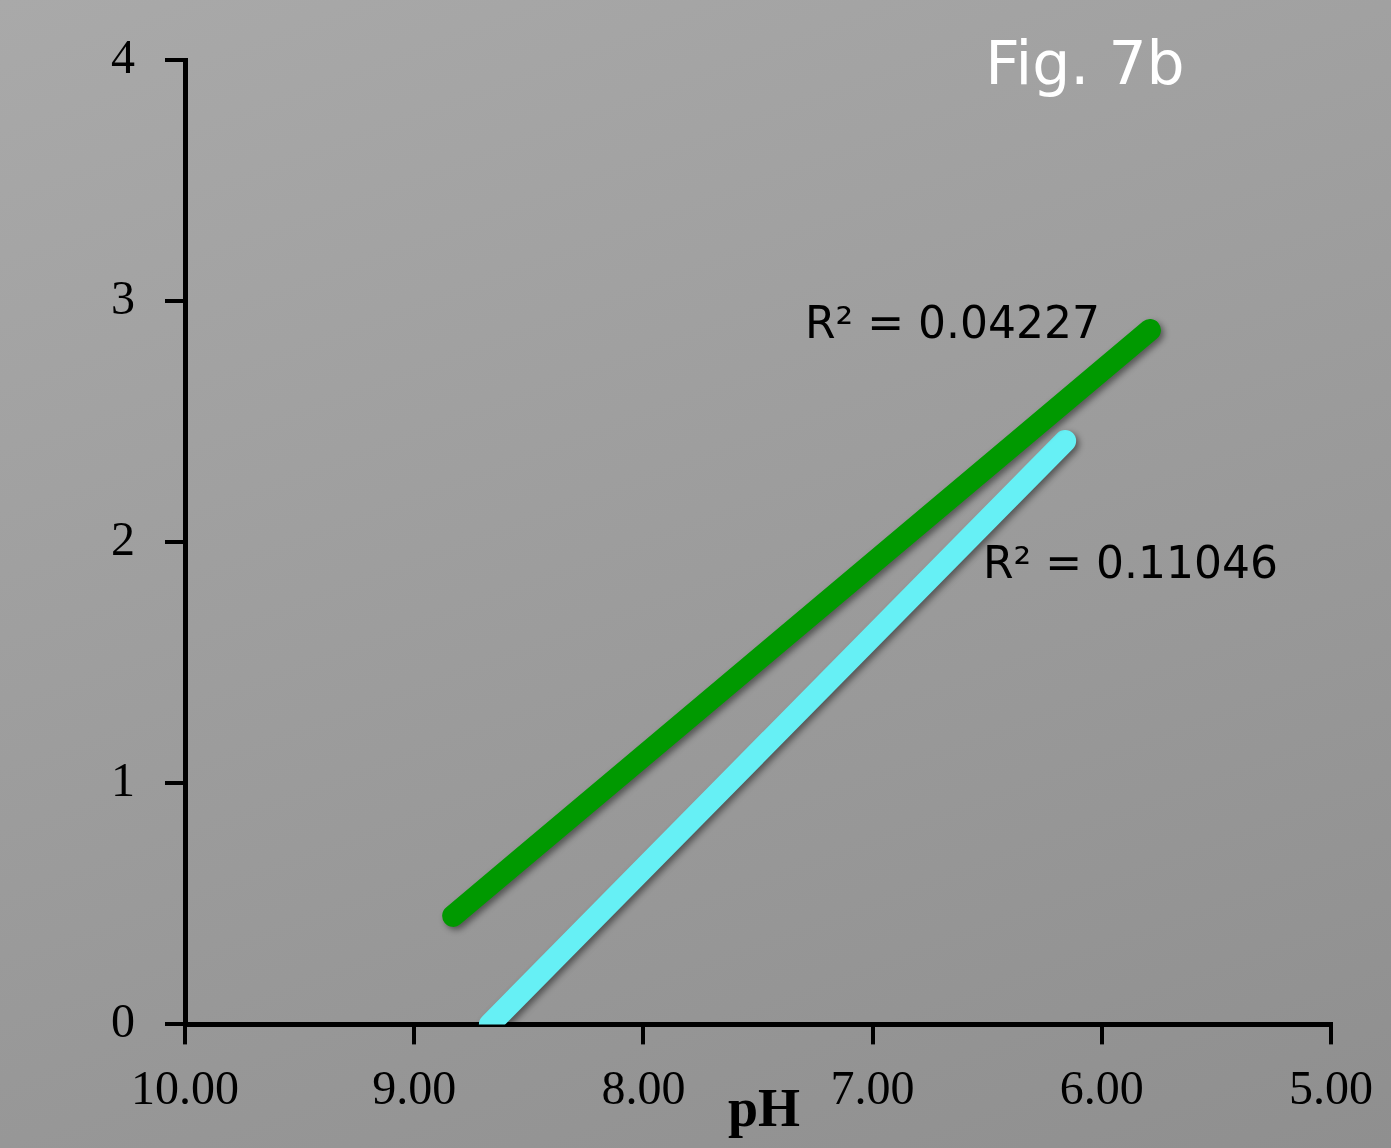  Describe the element at coordinates (1085, 62) in the screenshot. I see `chart-title: Fig. 7b` at that location.